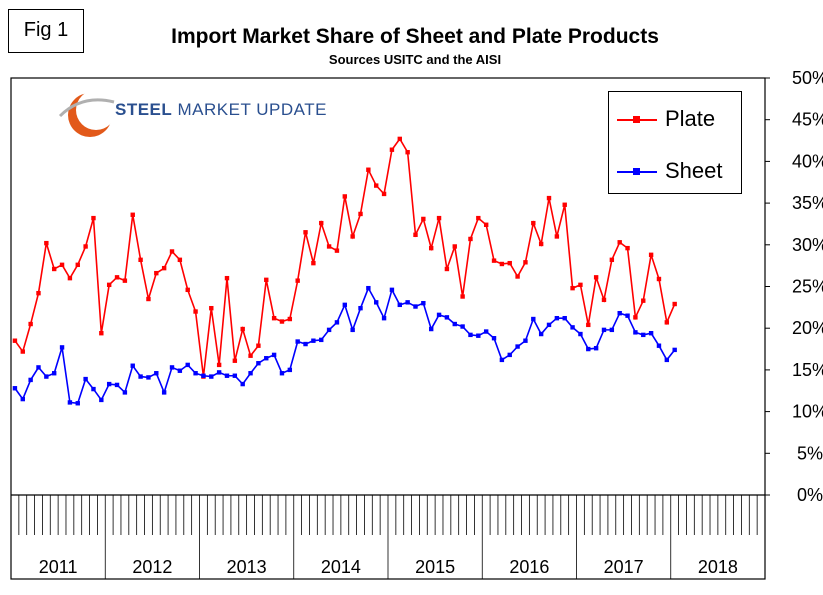 The height and width of the screenshot is (595, 823). What do you see at coordinates (807, 328) in the screenshot?
I see `y-tick-label: 20%` at bounding box center [807, 328].